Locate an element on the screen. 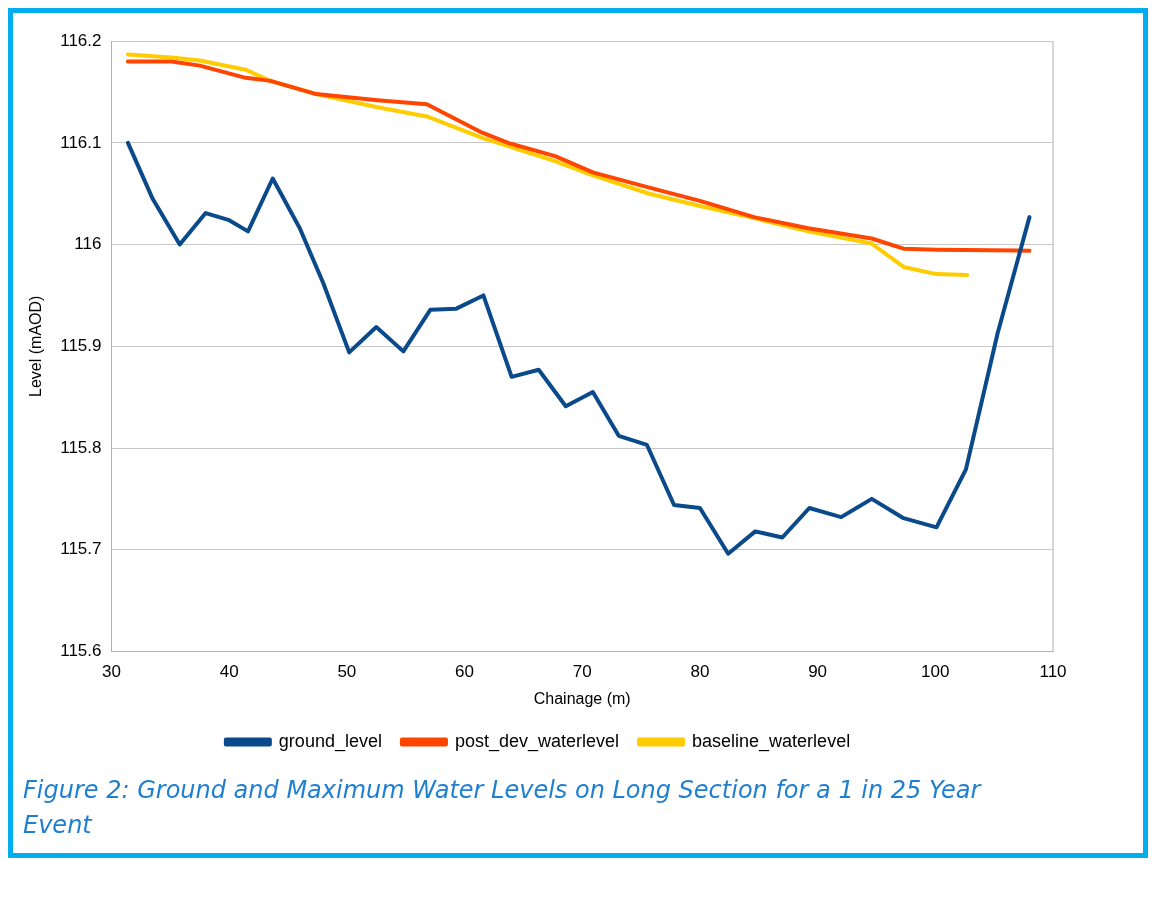 The height and width of the screenshot is (913, 1162). legend-label: ground_level is located at coordinates (330, 741).